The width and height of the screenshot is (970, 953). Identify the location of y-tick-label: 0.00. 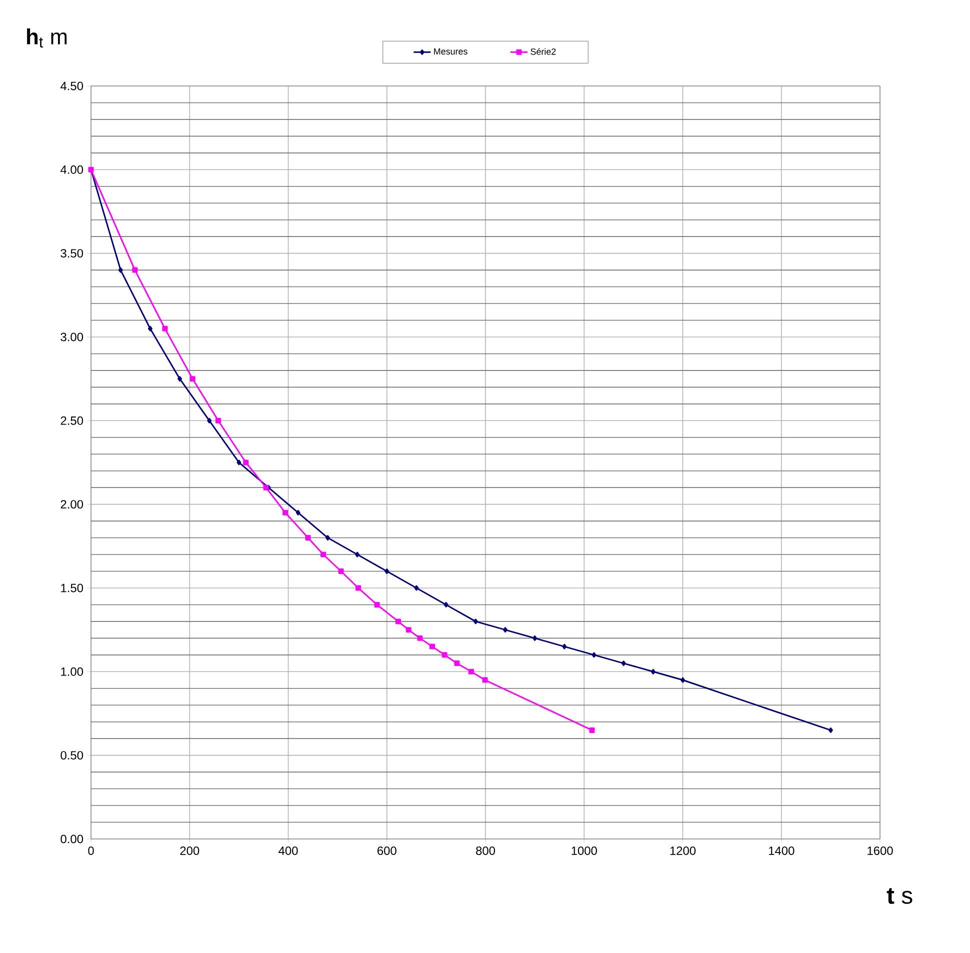
(72, 839).